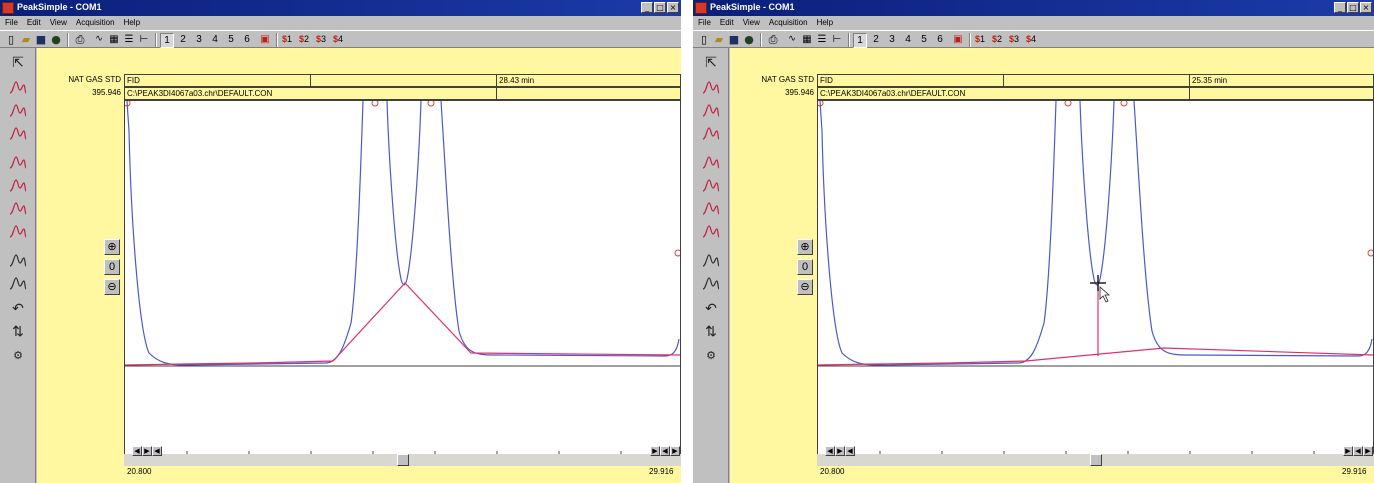  What do you see at coordinates (1031, 39) in the screenshot?
I see `channel-group-4-button: $4` at bounding box center [1031, 39].